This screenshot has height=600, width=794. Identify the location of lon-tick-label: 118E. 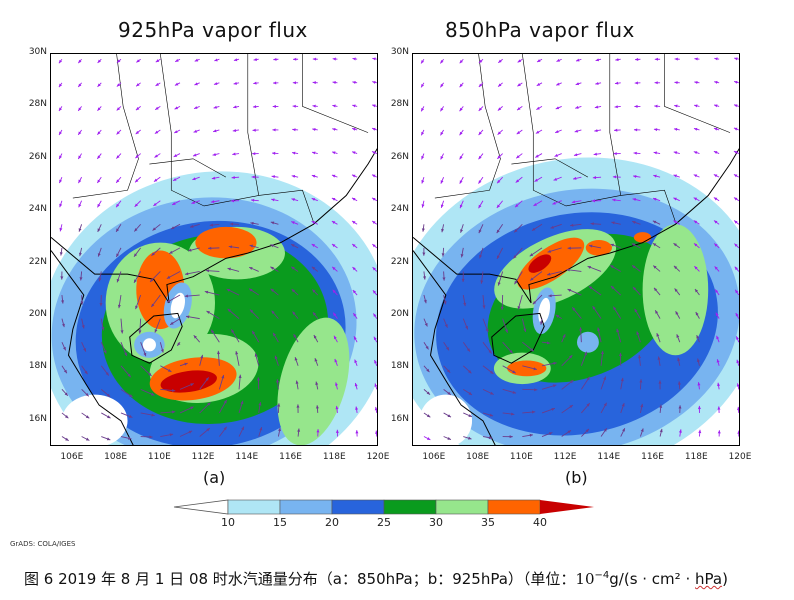
(334, 457).